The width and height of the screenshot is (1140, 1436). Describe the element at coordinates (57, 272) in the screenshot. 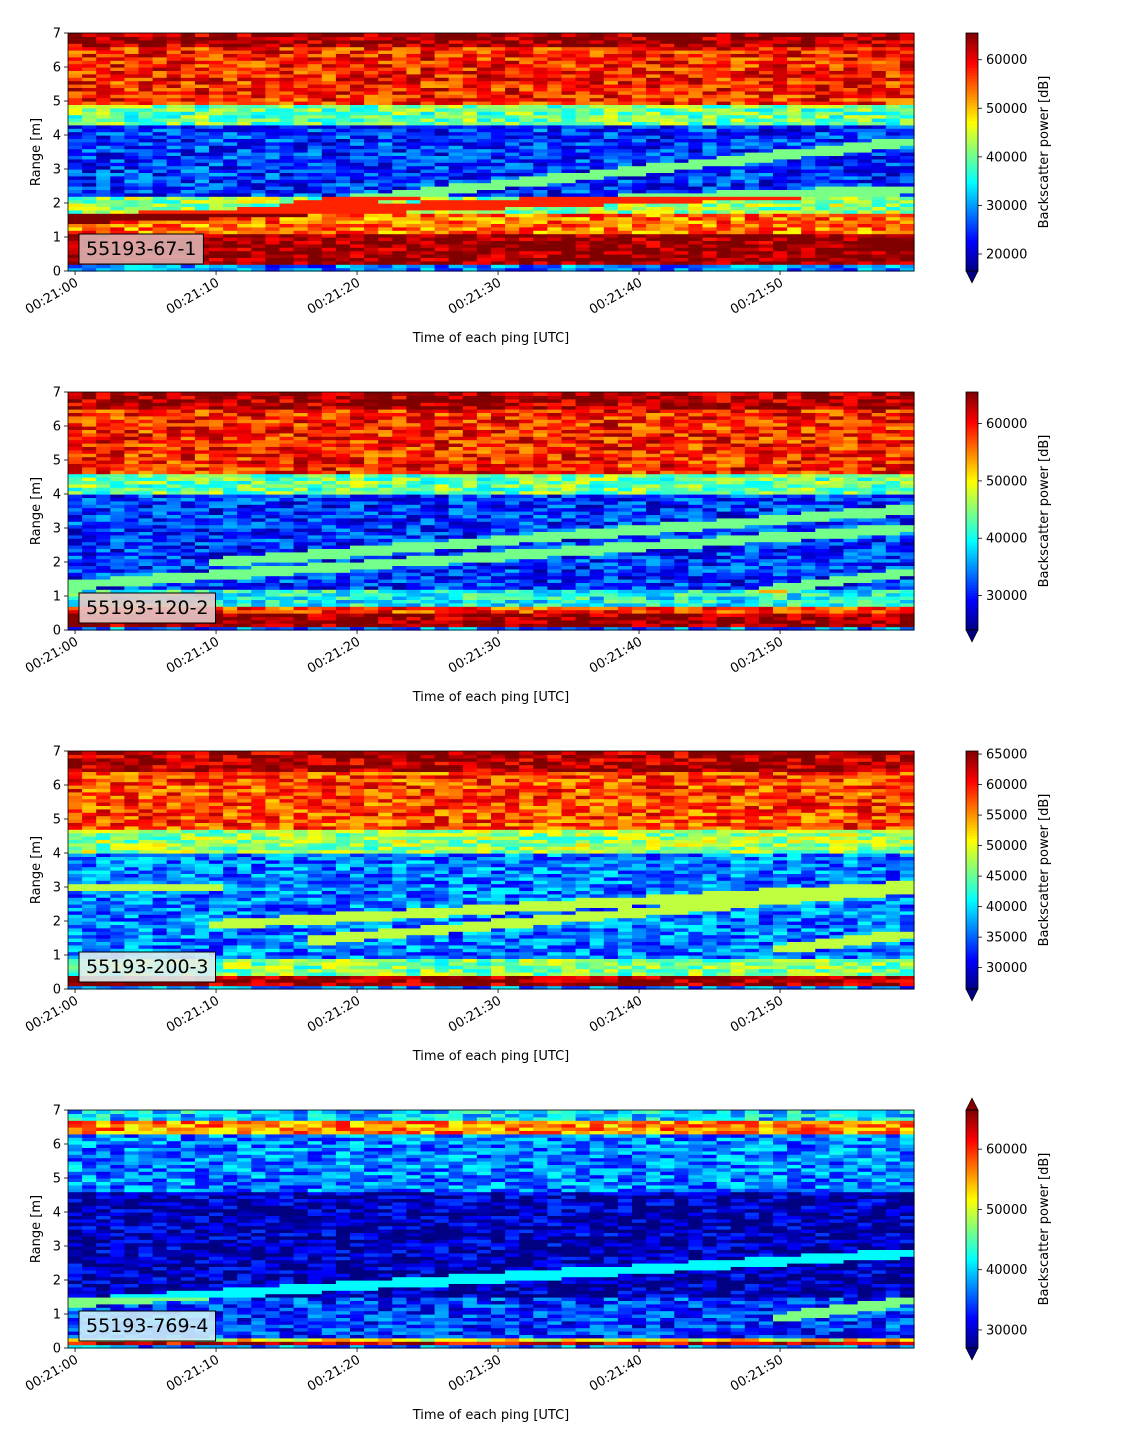

I see `y-tick-label: 0` at that location.